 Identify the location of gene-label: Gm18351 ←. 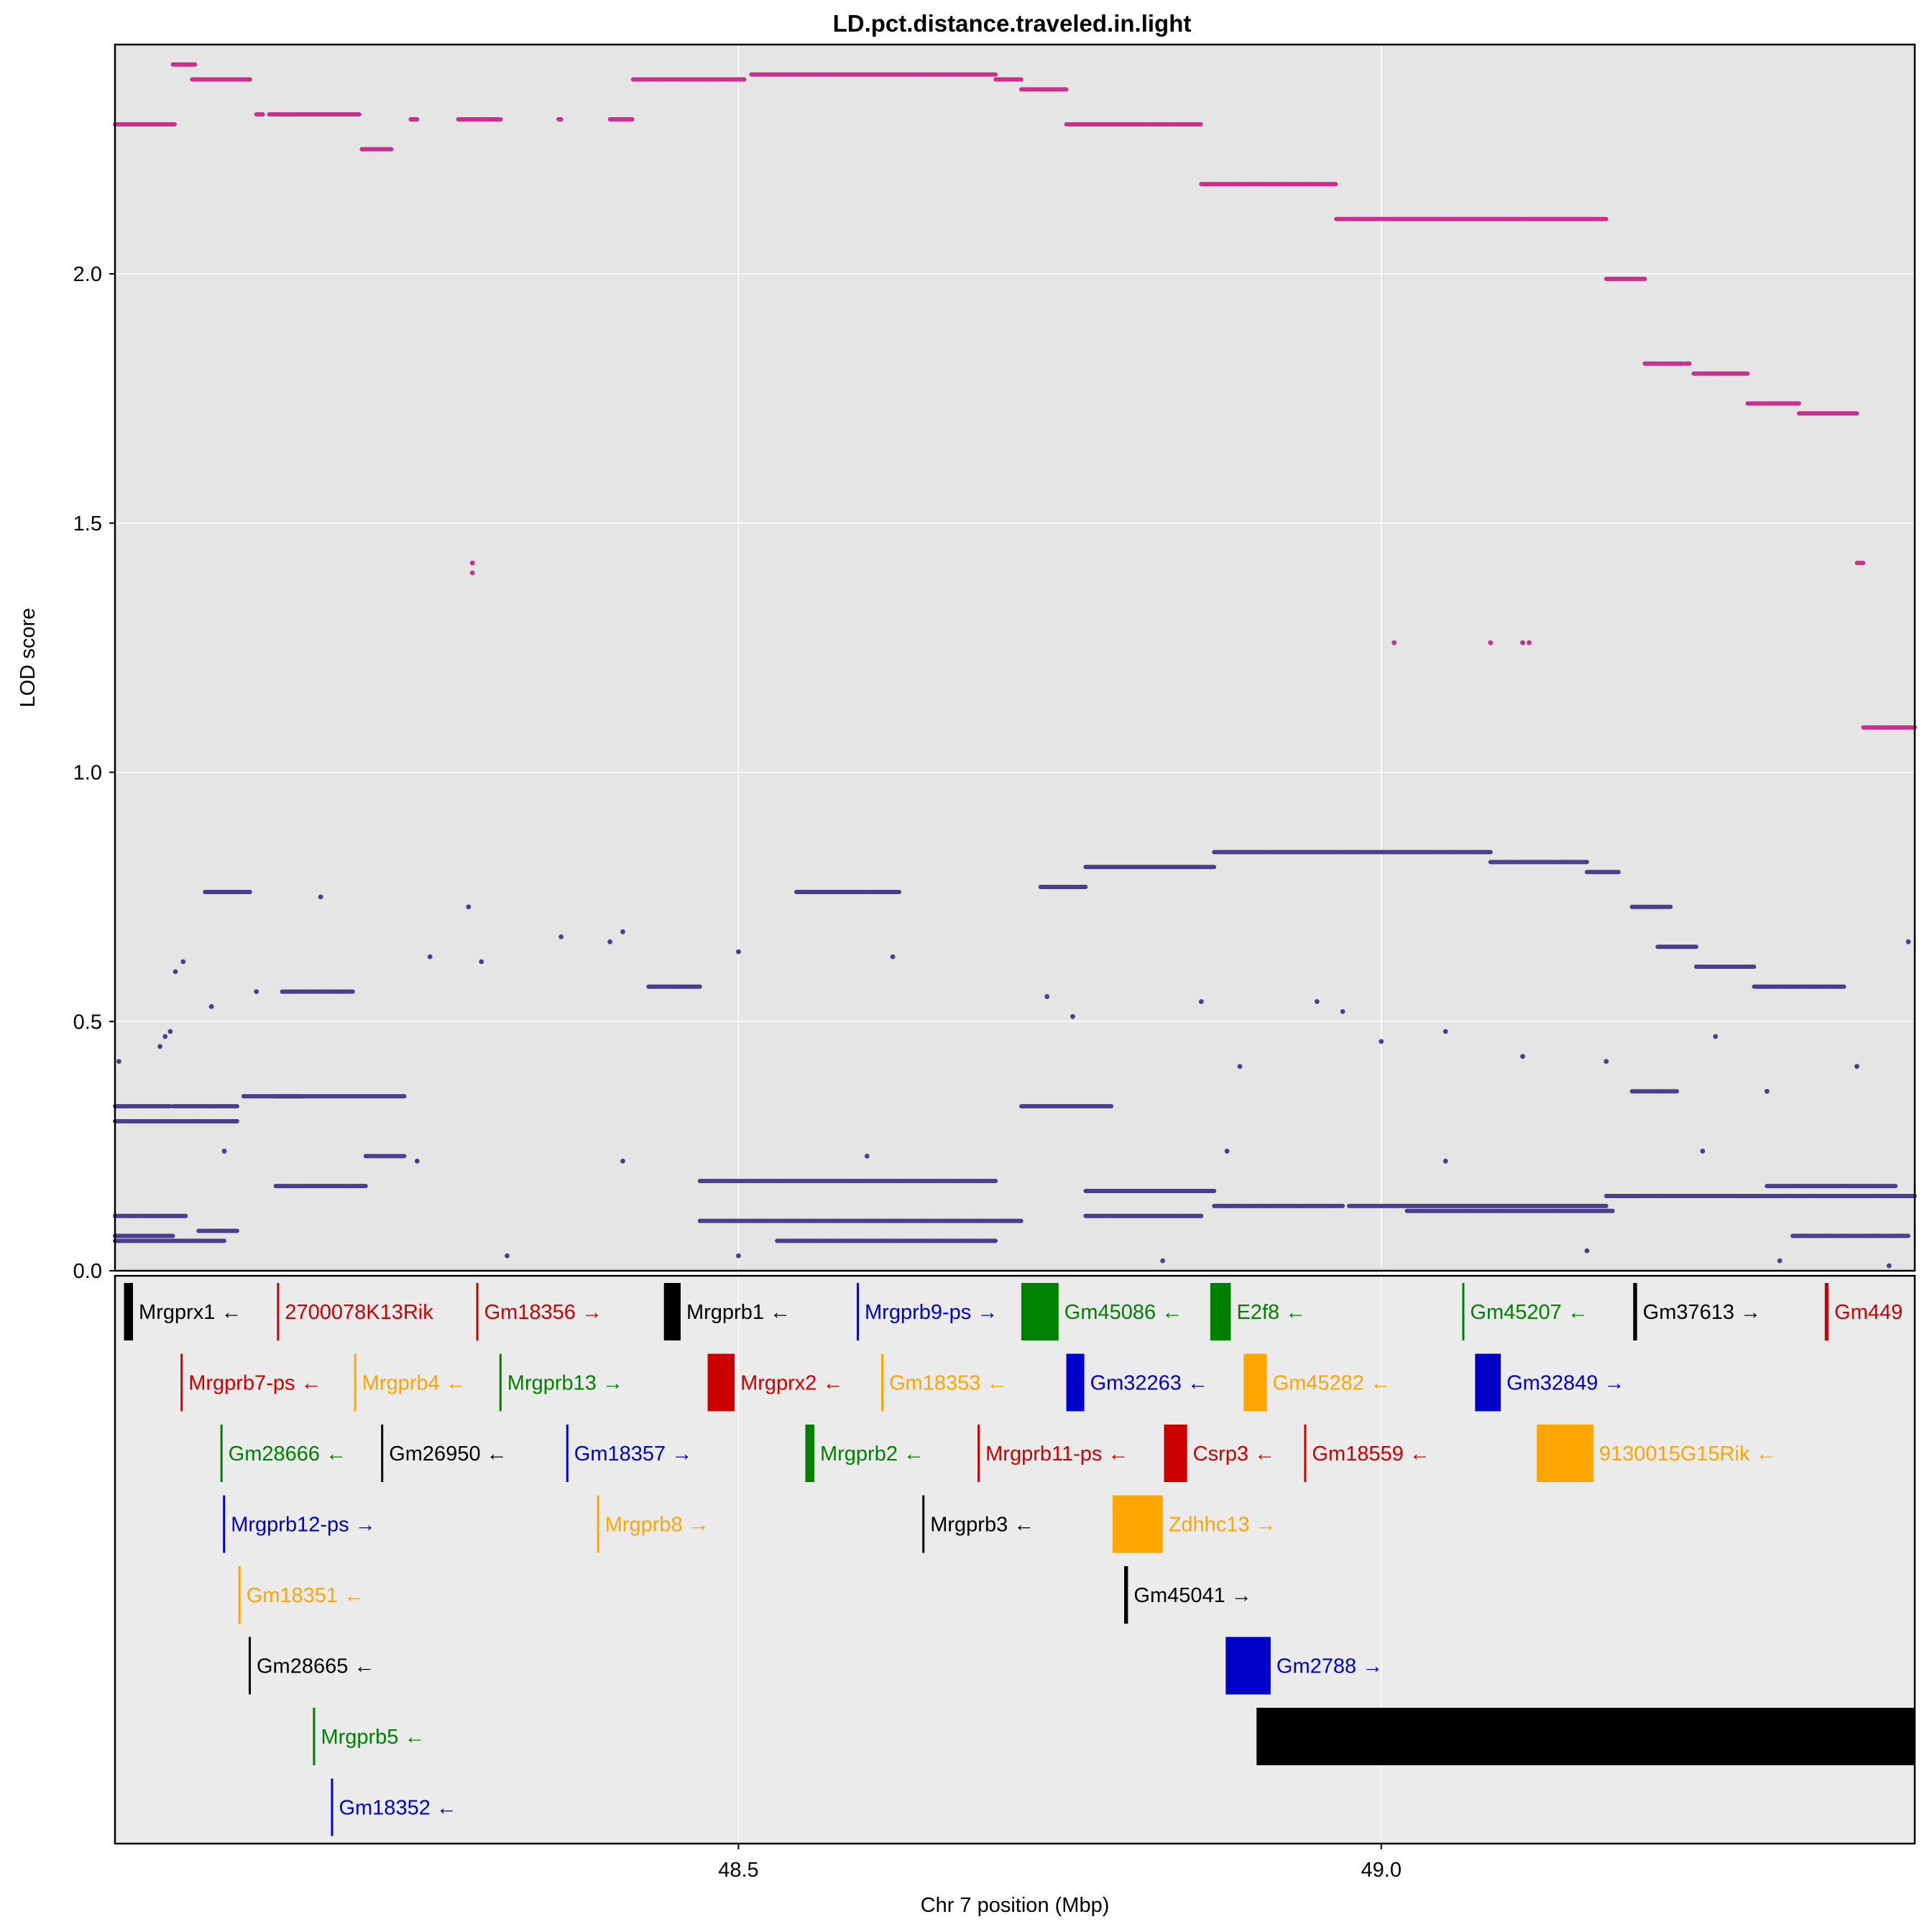
(305, 1595).